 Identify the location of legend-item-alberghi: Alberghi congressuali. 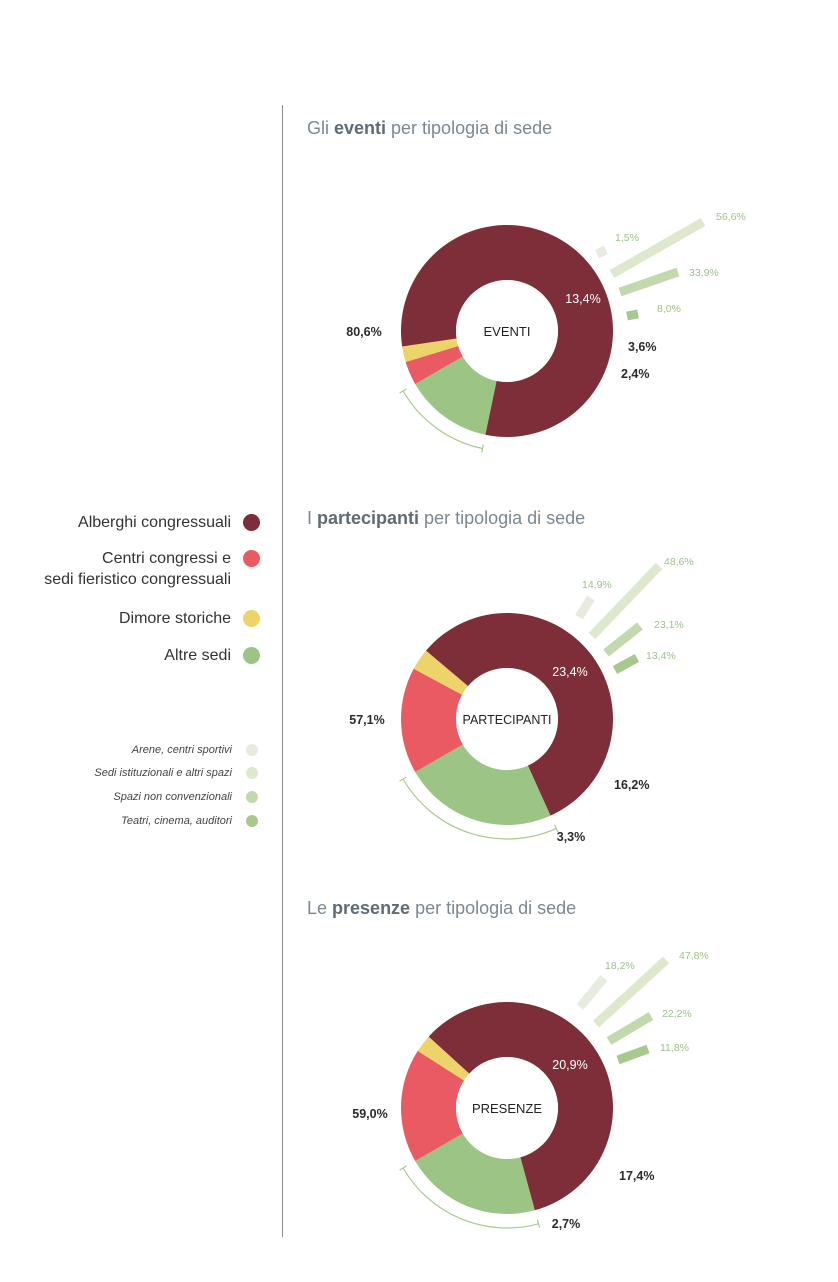
(169, 522).